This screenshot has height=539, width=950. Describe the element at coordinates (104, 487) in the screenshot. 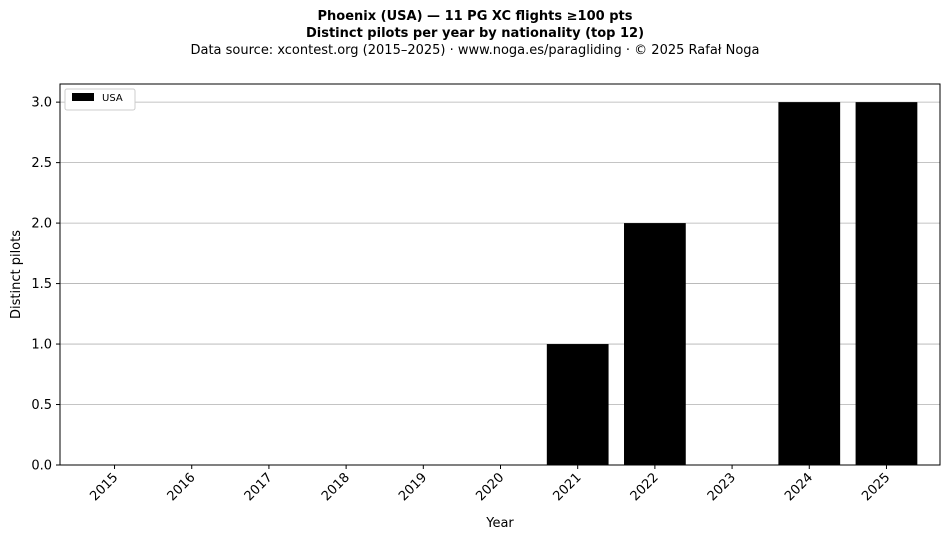

I see `x-tick-label: 2015` at that location.